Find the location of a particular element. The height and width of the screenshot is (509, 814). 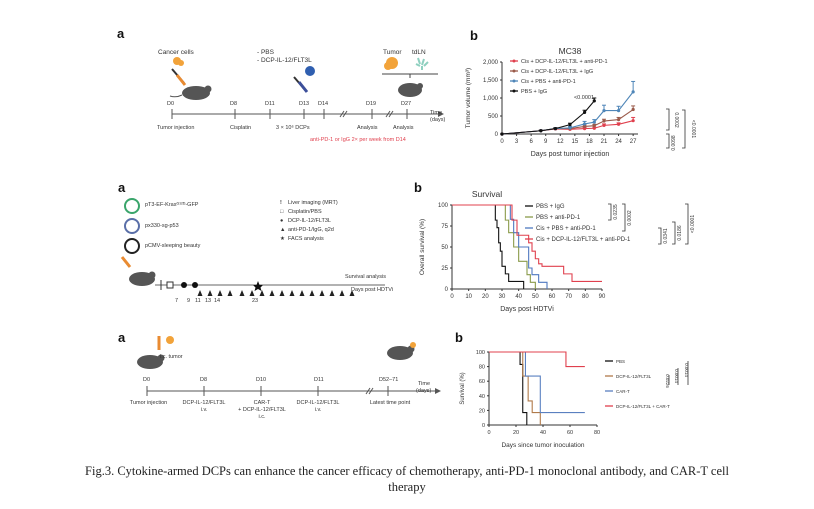

tick-11: 11 is located at coordinates (198, 301).